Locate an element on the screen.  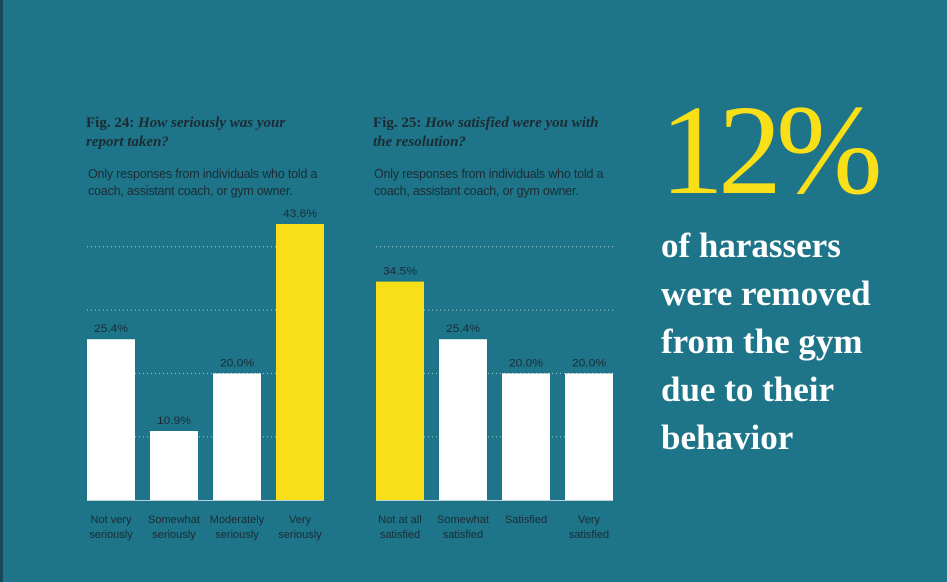
data-label: 34.5% is located at coordinates (400, 272).